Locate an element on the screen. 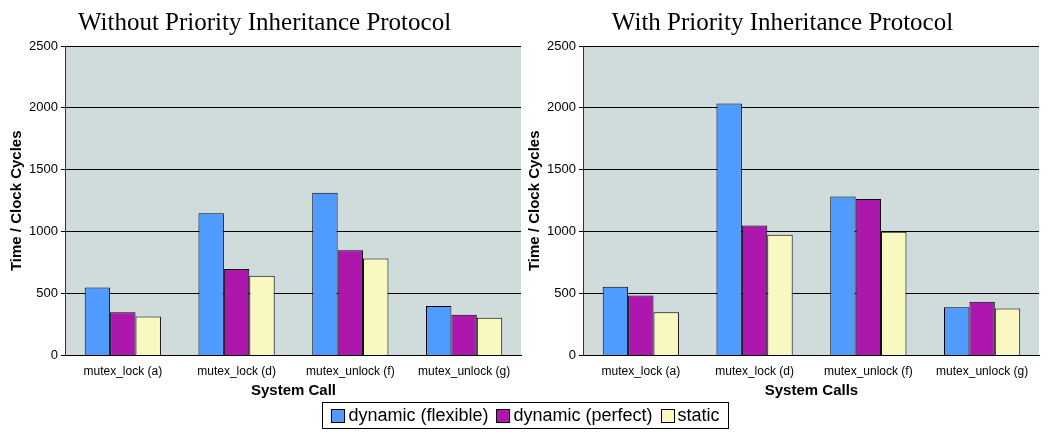 Image resolution: width=1051 pixels, height=446 pixels. legend-label: static is located at coordinates (698, 415).